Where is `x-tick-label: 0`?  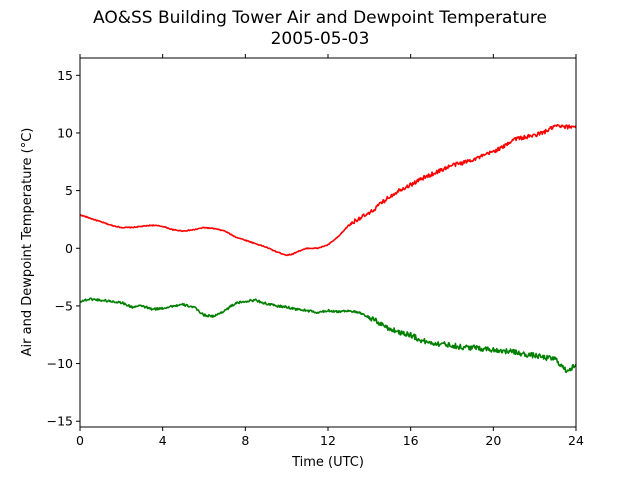 x-tick-label: 0 is located at coordinates (80, 440).